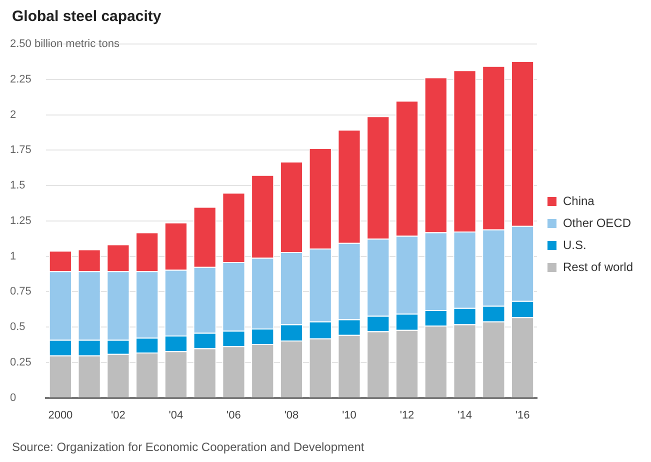 The height and width of the screenshot is (462, 651). I want to click on x-tick-label: '14, so click(465, 415).